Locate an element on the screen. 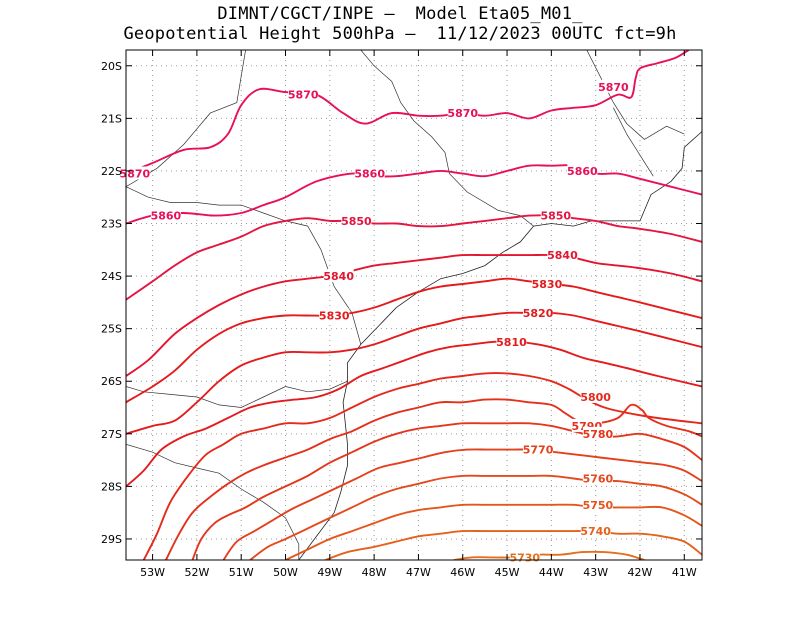  contour-label: 5760 is located at coordinates (598, 479).